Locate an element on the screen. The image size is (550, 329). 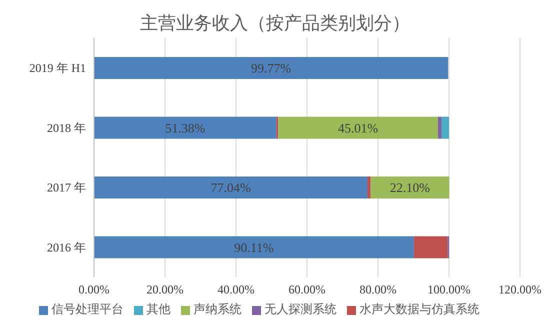
data-label: 45.01% is located at coordinates (358, 128).